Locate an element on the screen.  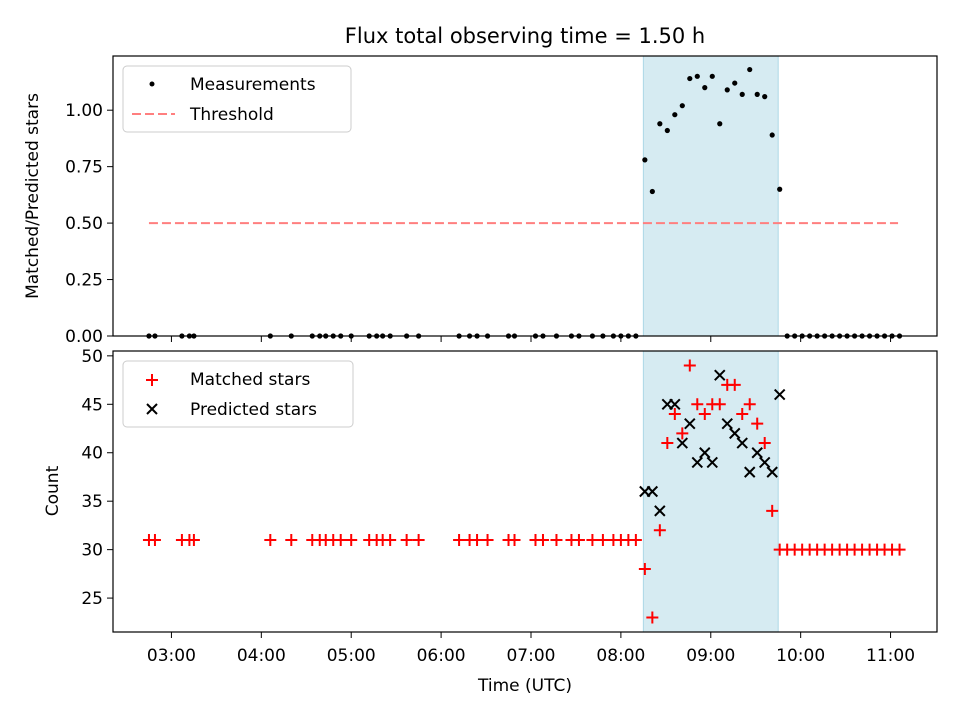
x-tick-label: 08:00 is located at coordinates (620, 656).